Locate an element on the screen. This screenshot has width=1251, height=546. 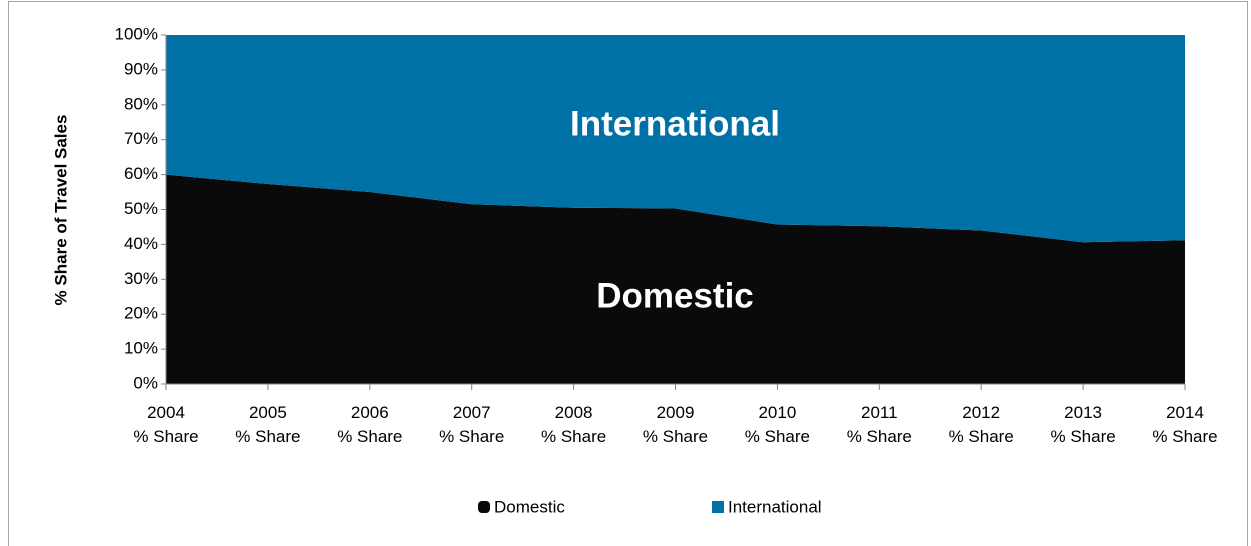
y-tick-label: 20% is located at coordinates (141, 313).